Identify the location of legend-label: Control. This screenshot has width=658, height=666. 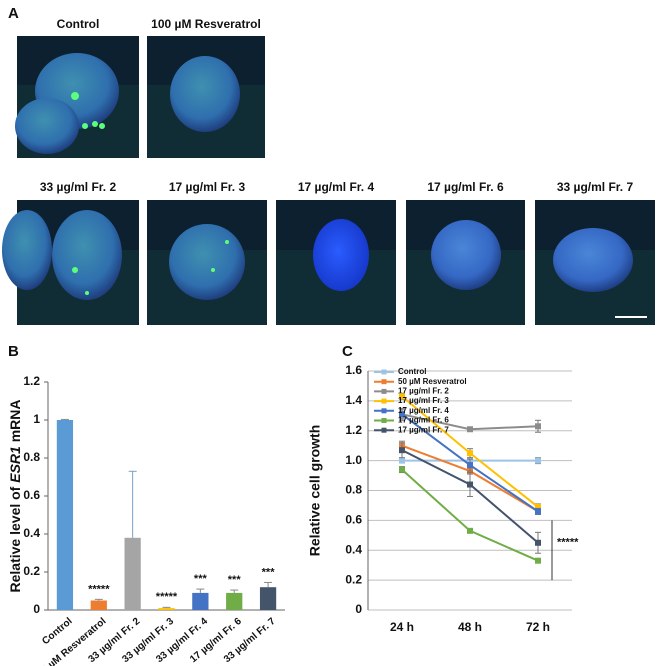
(412, 371).